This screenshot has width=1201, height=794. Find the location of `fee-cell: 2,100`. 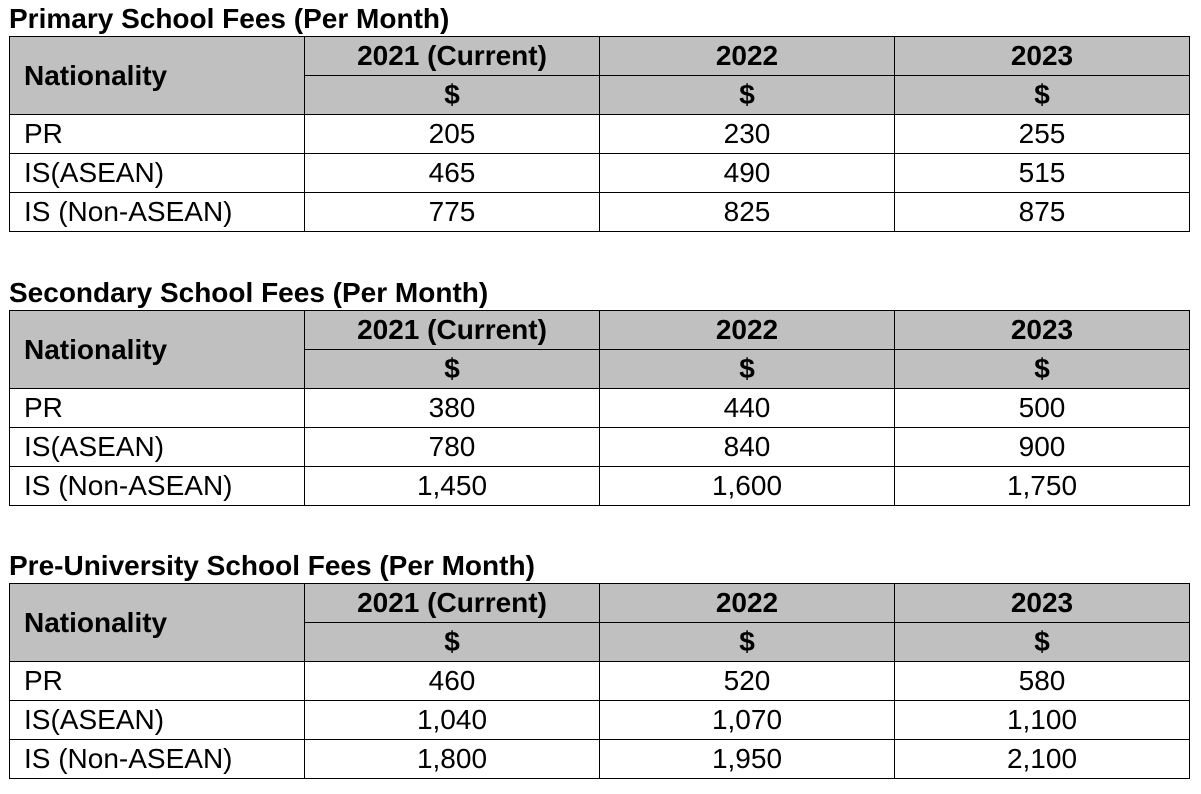

fee-cell: 2,100 is located at coordinates (1042, 759).